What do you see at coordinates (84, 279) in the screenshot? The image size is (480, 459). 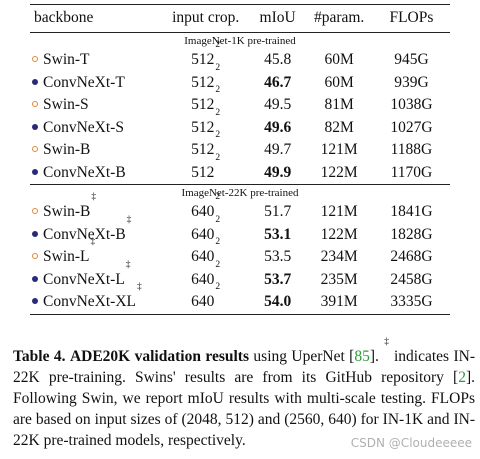 I see `backbone-name: ConvNeXt-L` at bounding box center [84, 279].